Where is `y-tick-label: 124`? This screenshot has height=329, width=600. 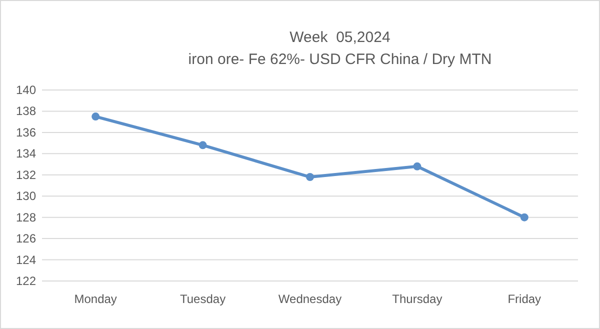 y-tick-label: 124 is located at coordinates (26, 259).